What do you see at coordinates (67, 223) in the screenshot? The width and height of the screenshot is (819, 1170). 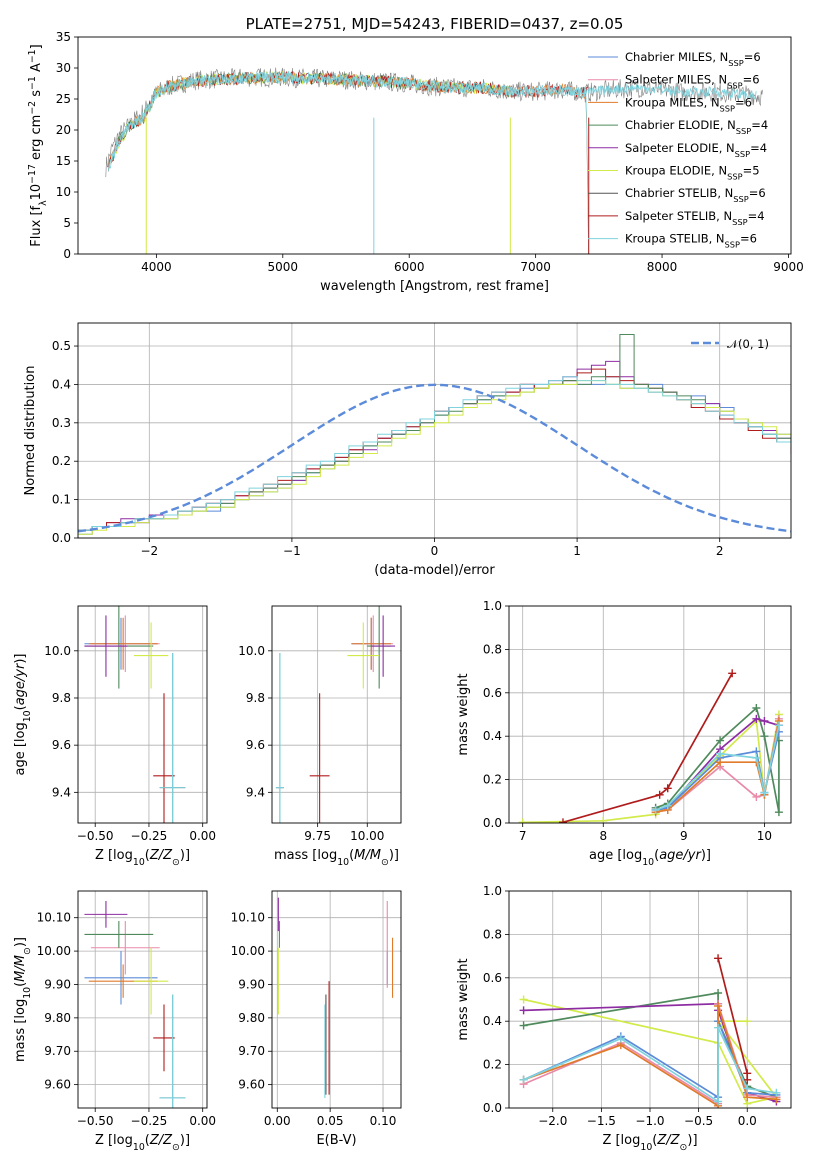 I see `y-tick-label: 5` at bounding box center [67, 223].